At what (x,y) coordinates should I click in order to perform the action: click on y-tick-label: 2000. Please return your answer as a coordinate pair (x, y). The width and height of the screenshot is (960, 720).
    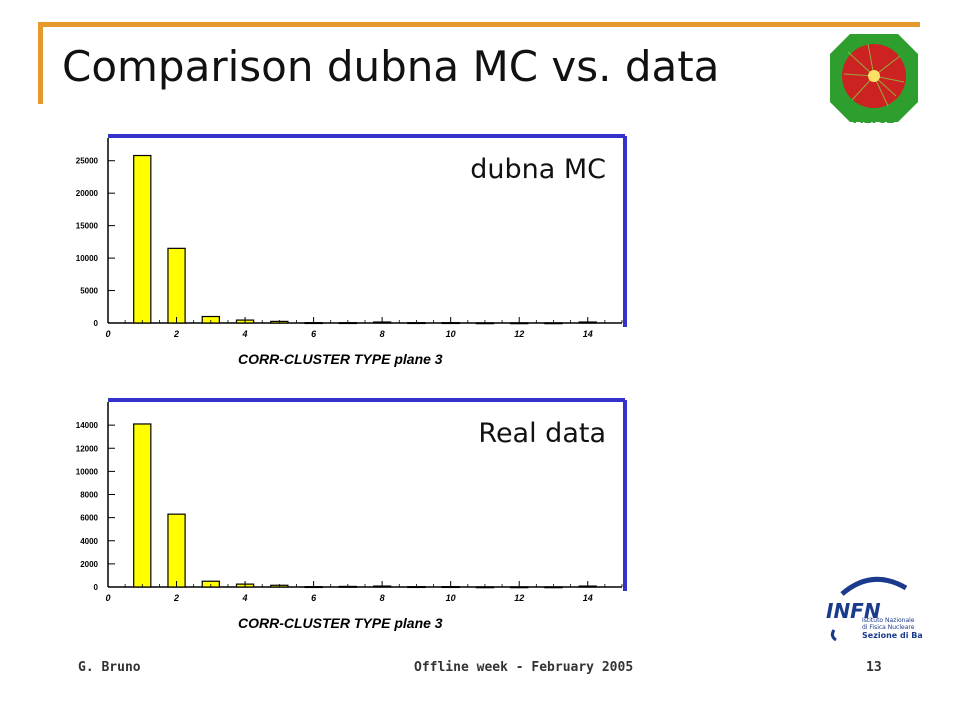
    Looking at the image, I should click on (89, 564).